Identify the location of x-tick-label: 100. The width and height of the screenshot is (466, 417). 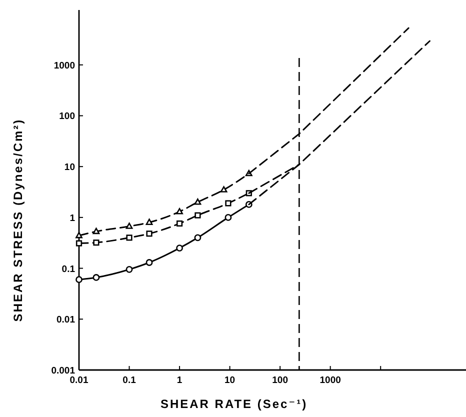
(280, 380).